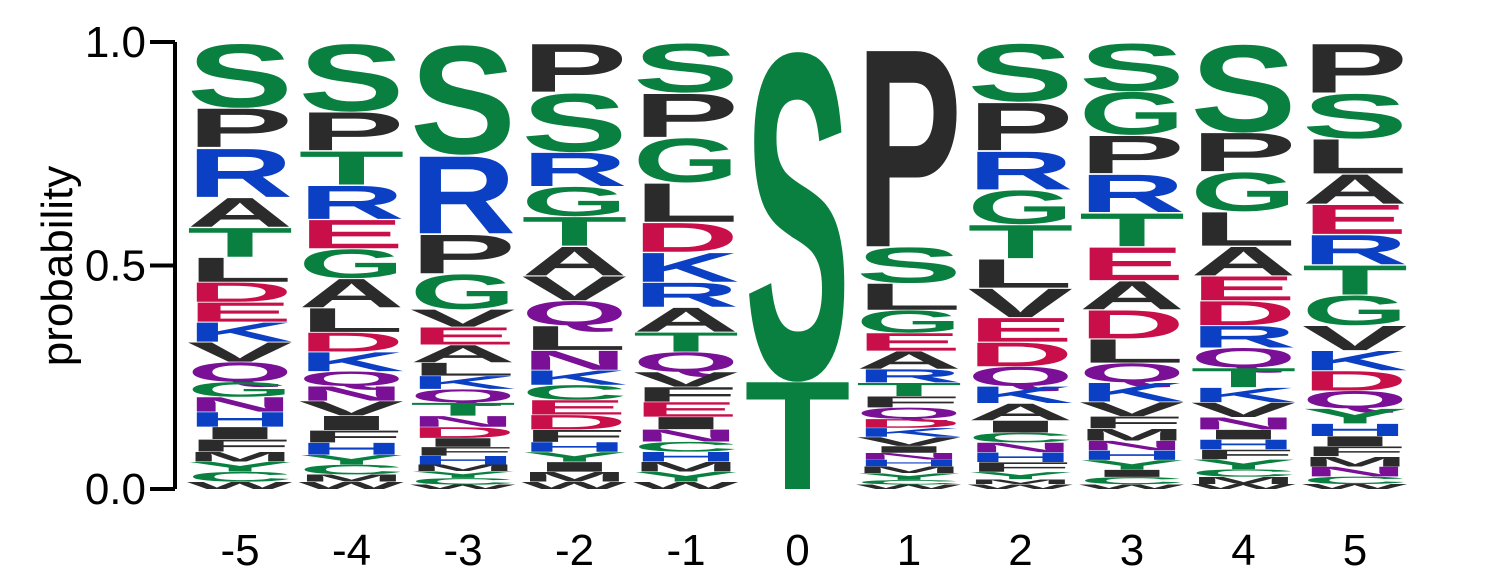 The width and height of the screenshot is (1486, 583). I want to click on y-axis-label: probability, so click(57, 266).